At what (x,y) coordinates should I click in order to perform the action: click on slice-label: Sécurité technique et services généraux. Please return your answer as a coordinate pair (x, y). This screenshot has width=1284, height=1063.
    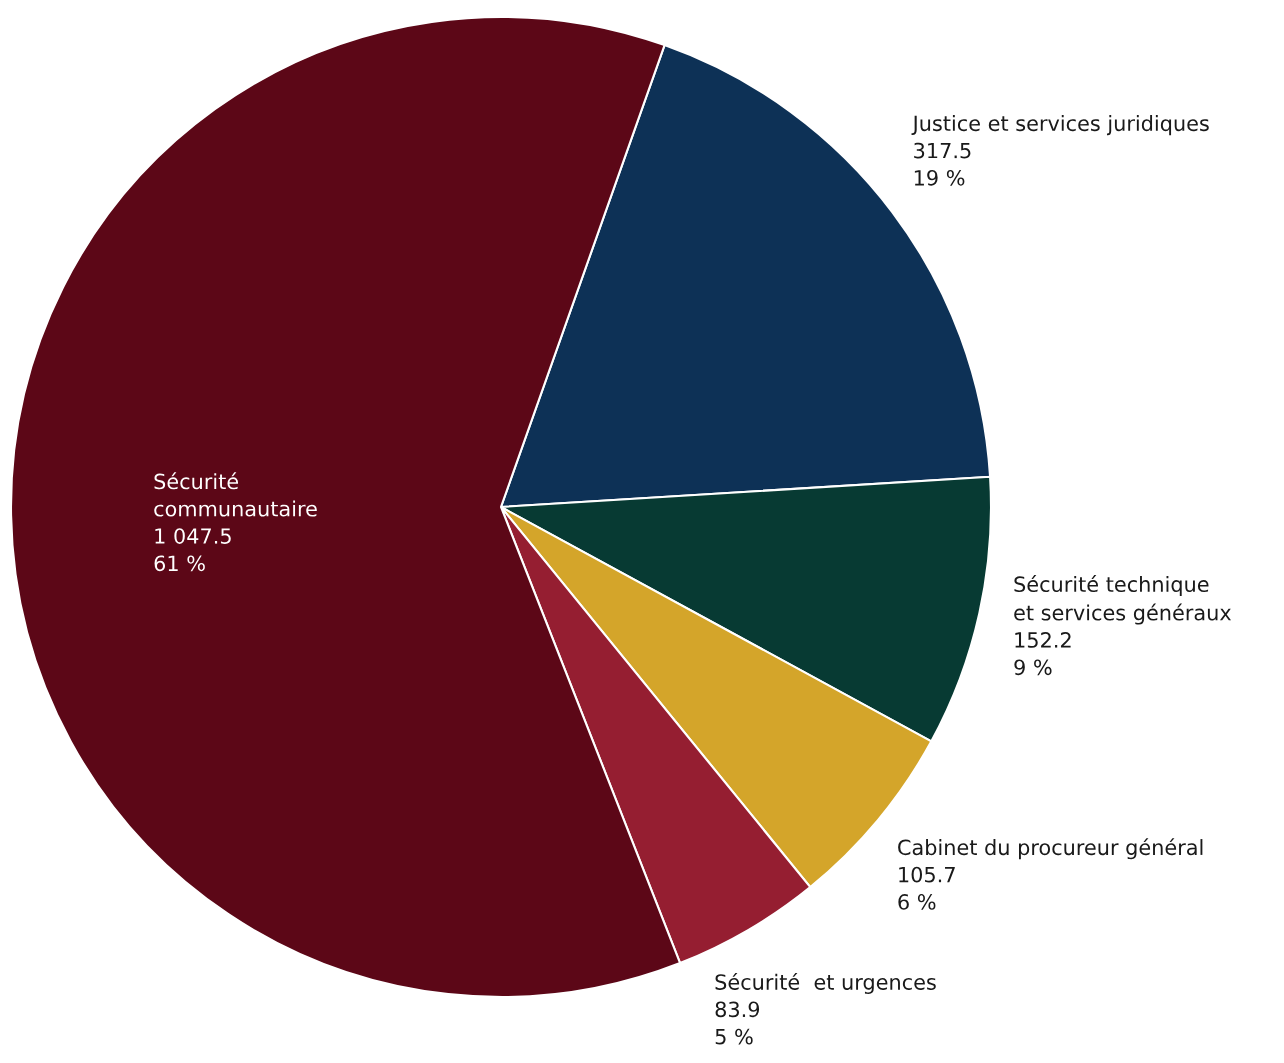
    Looking at the image, I should click on (1123, 600).